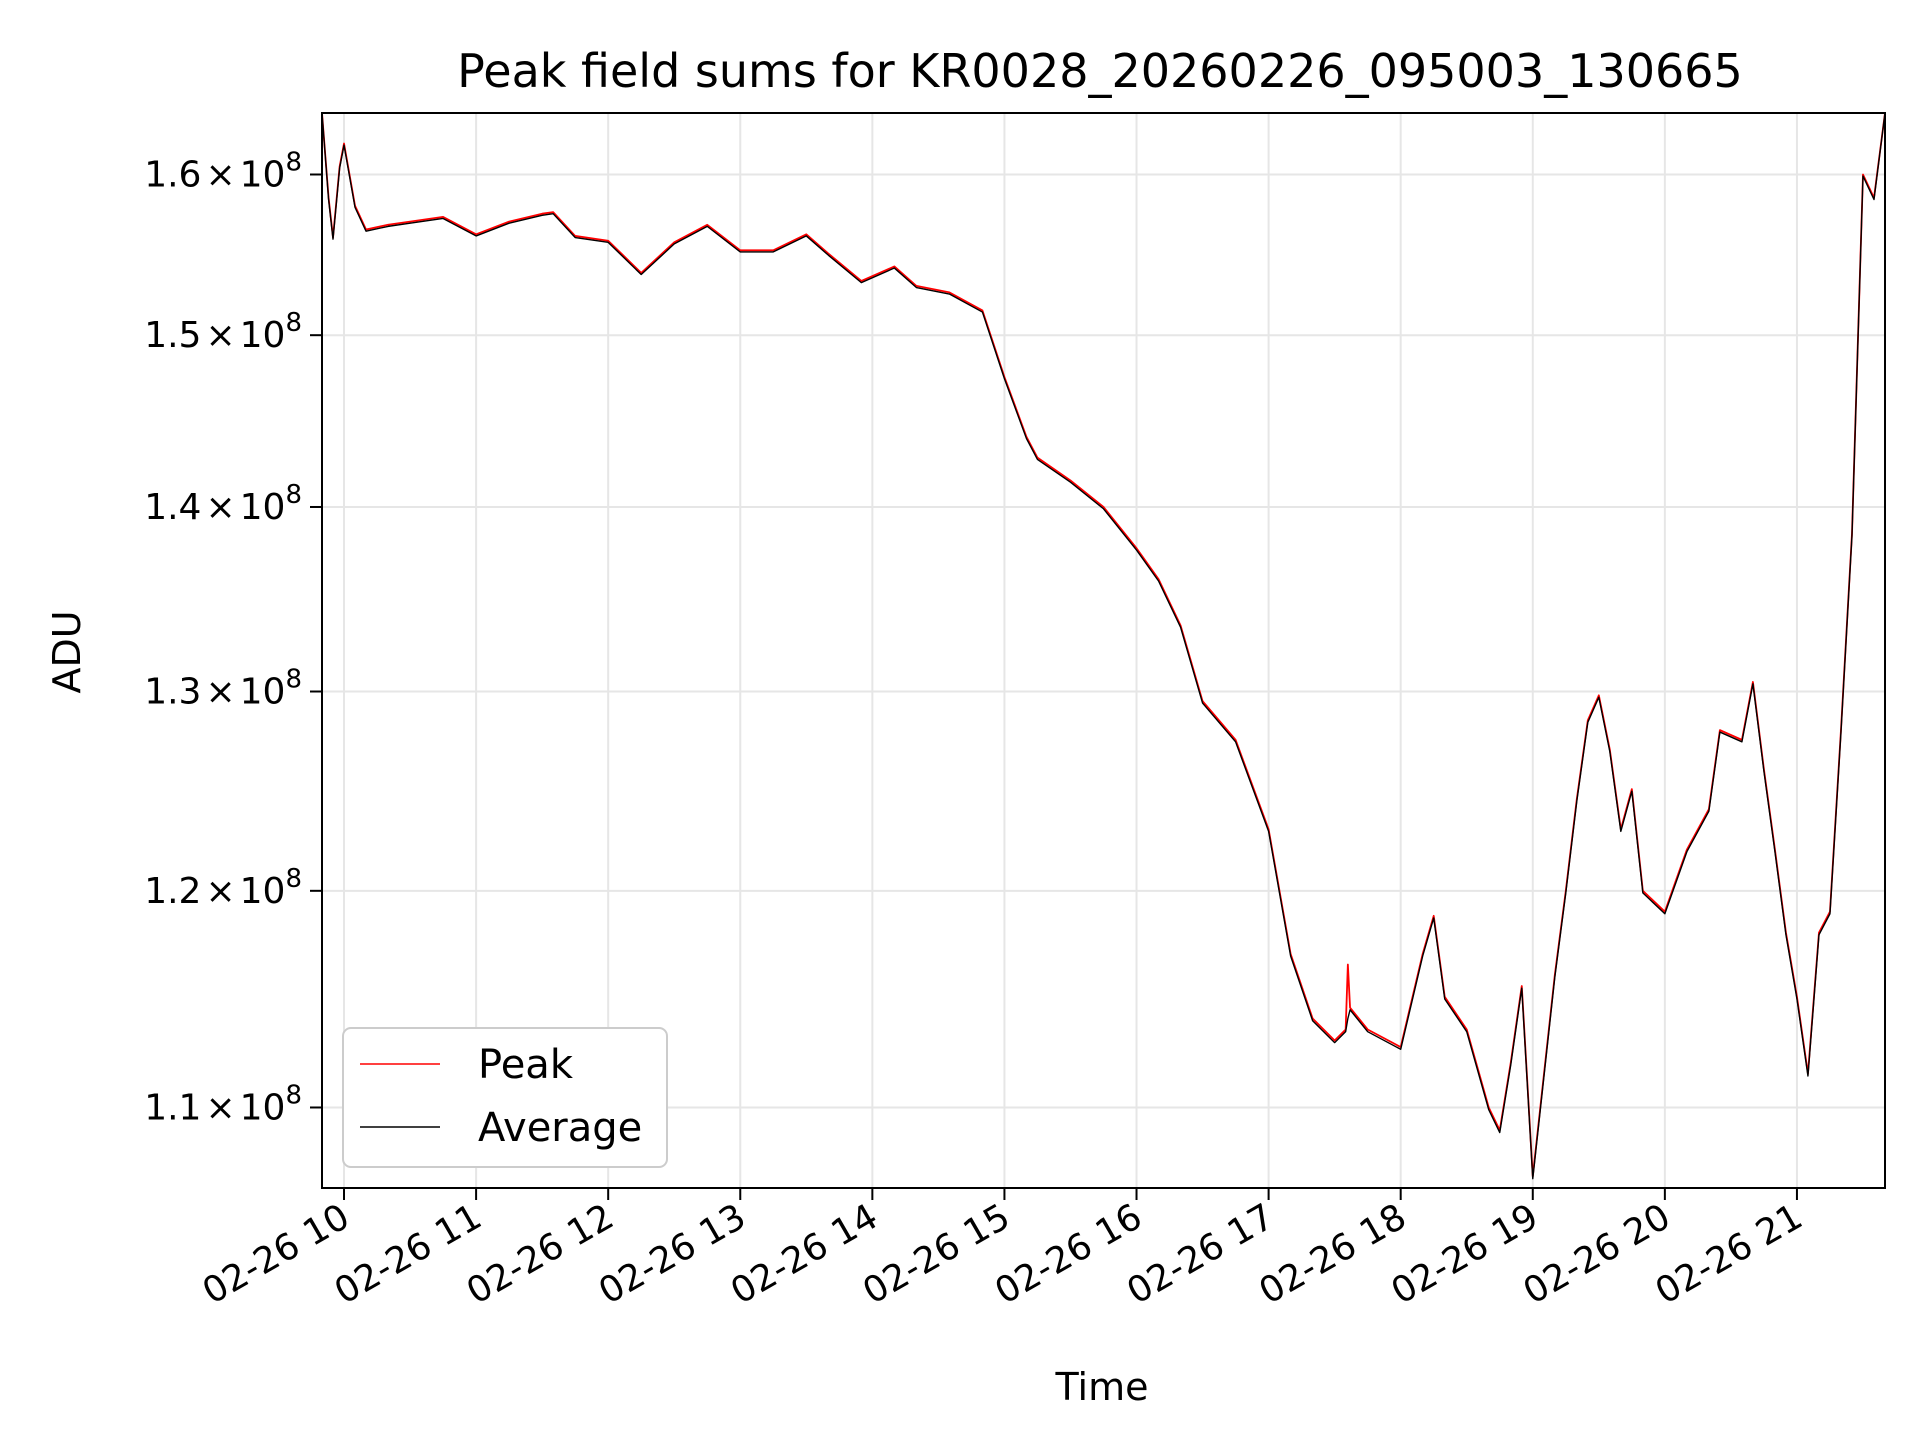  Describe the element at coordinates (220, 174) in the screenshot. I see `y-tick-times-5: ×` at that location.